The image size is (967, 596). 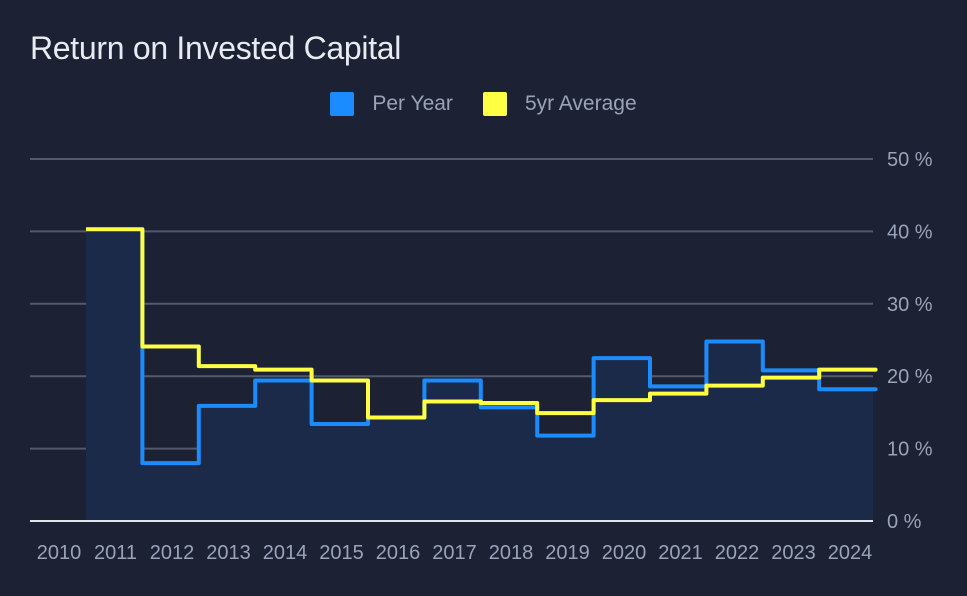 What do you see at coordinates (910, 450) in the screenshot?
I see `y-tick-label-10: 10 %` at bounding box center [910, 450].